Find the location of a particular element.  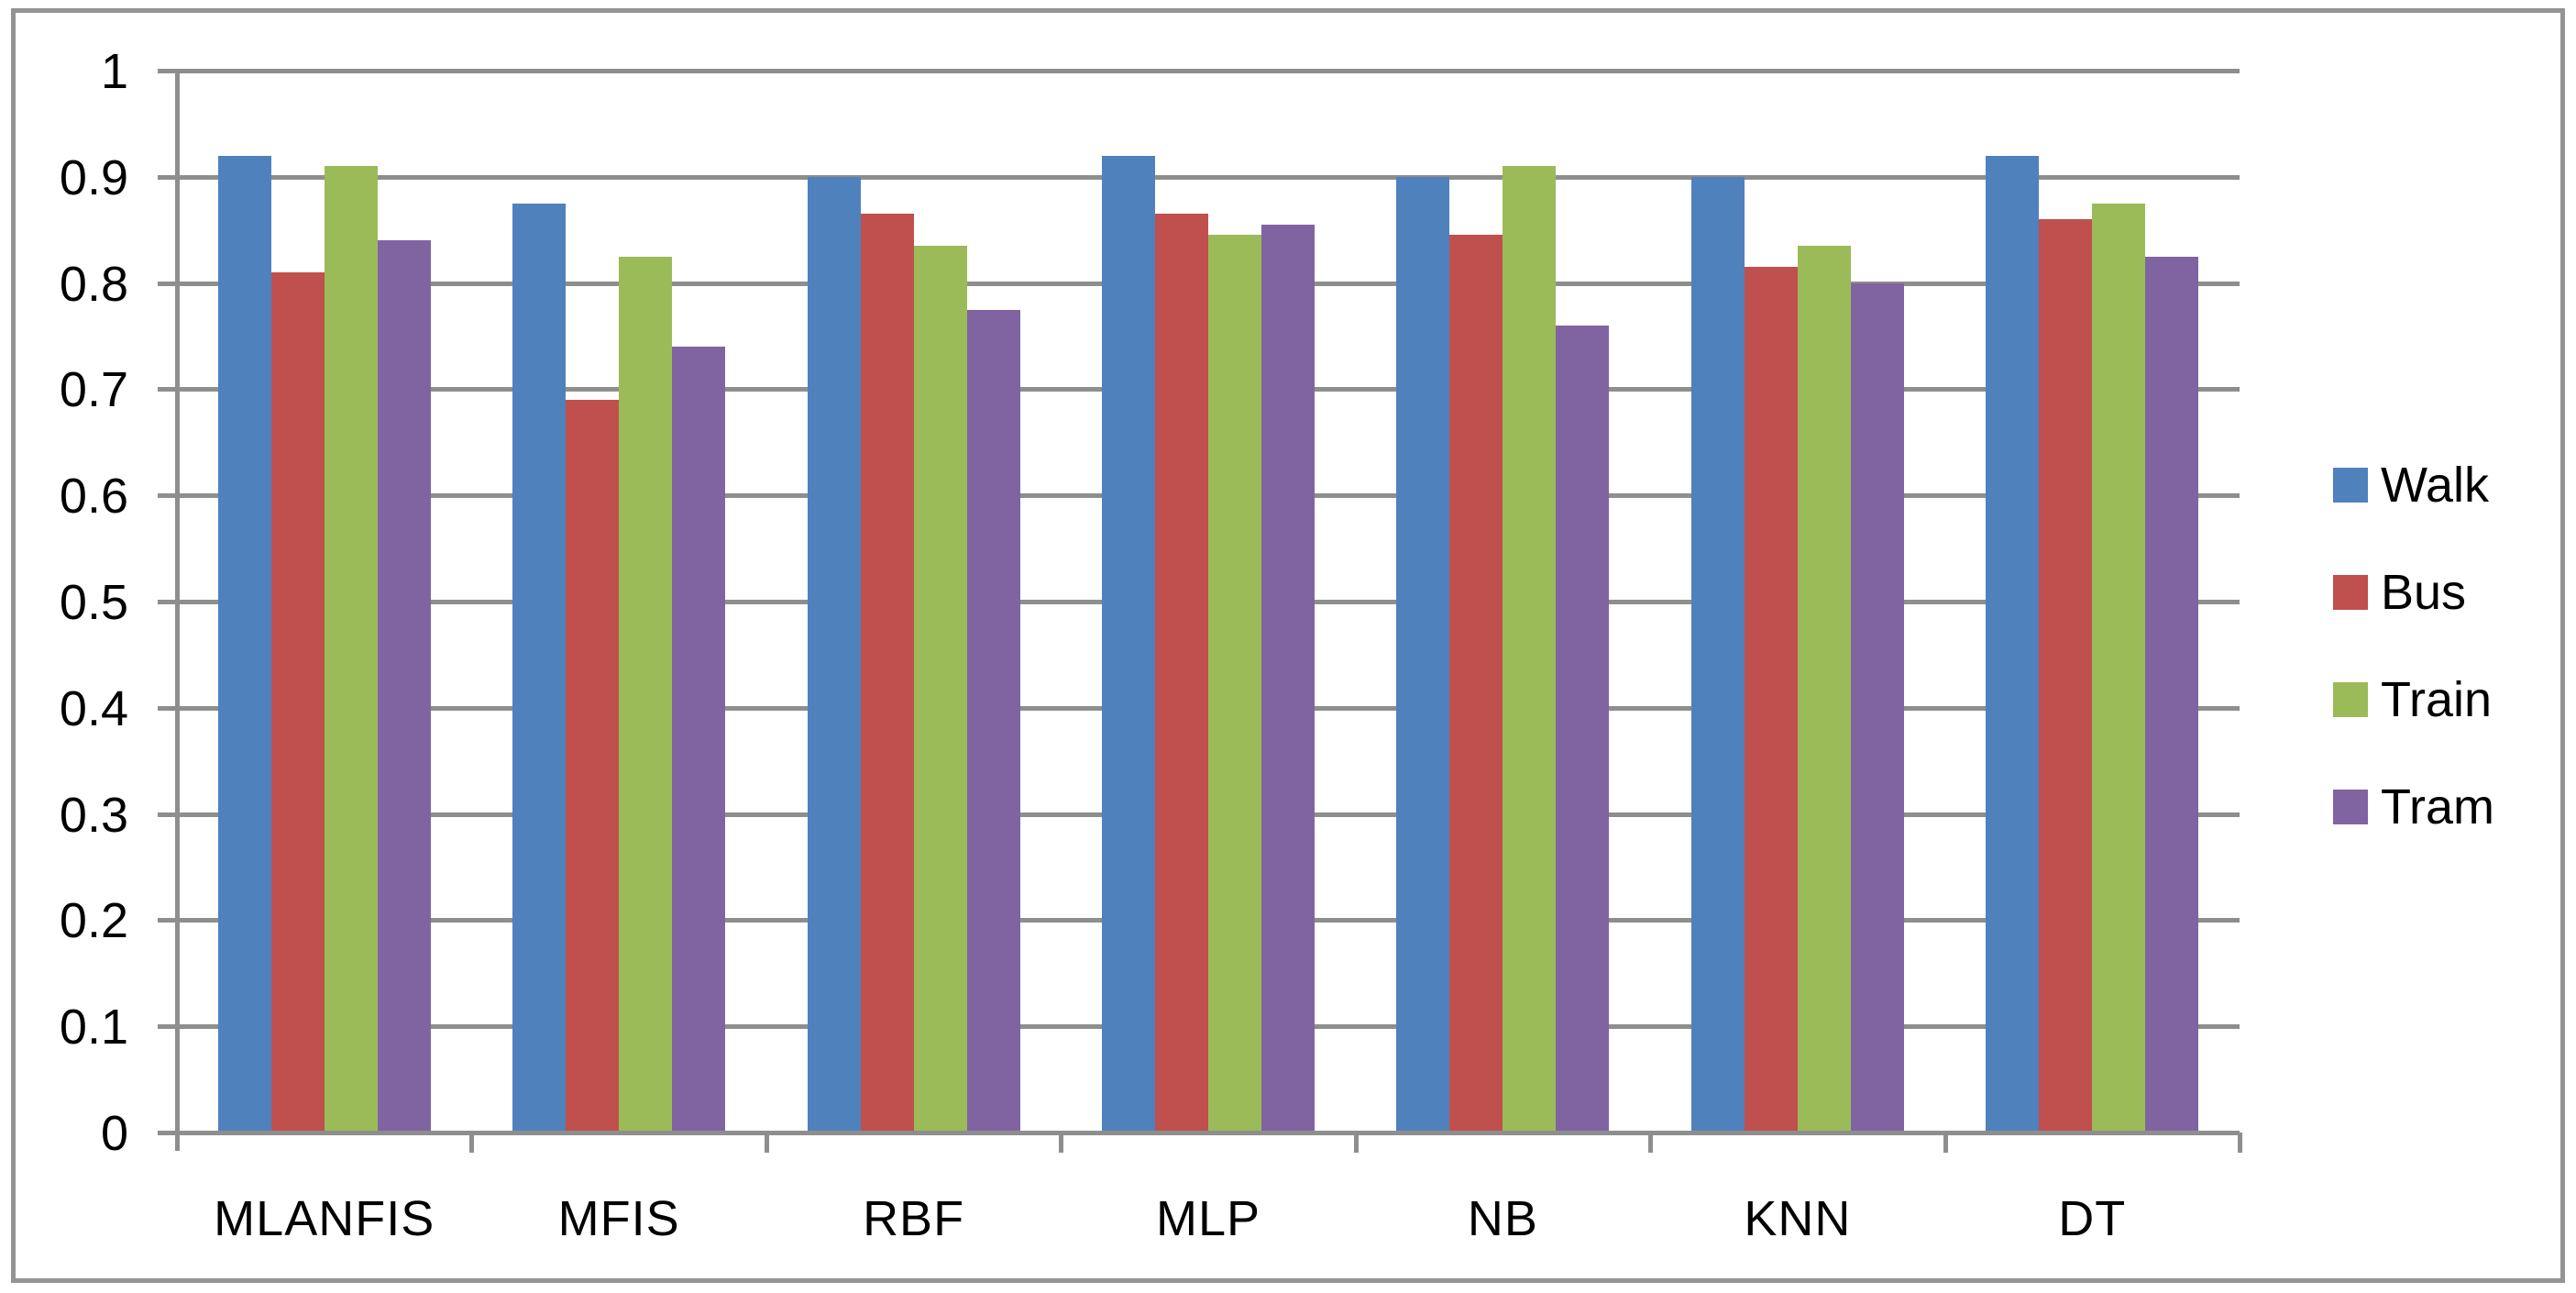

x-label-mlanfis: MLANFIS is located at coordinates (325, 1218).